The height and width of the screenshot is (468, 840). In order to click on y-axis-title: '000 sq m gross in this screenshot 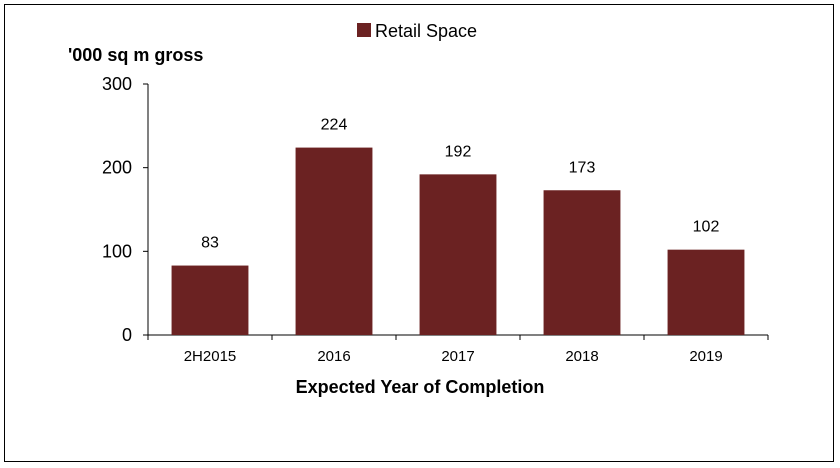, I will do `click(135, 55)`.